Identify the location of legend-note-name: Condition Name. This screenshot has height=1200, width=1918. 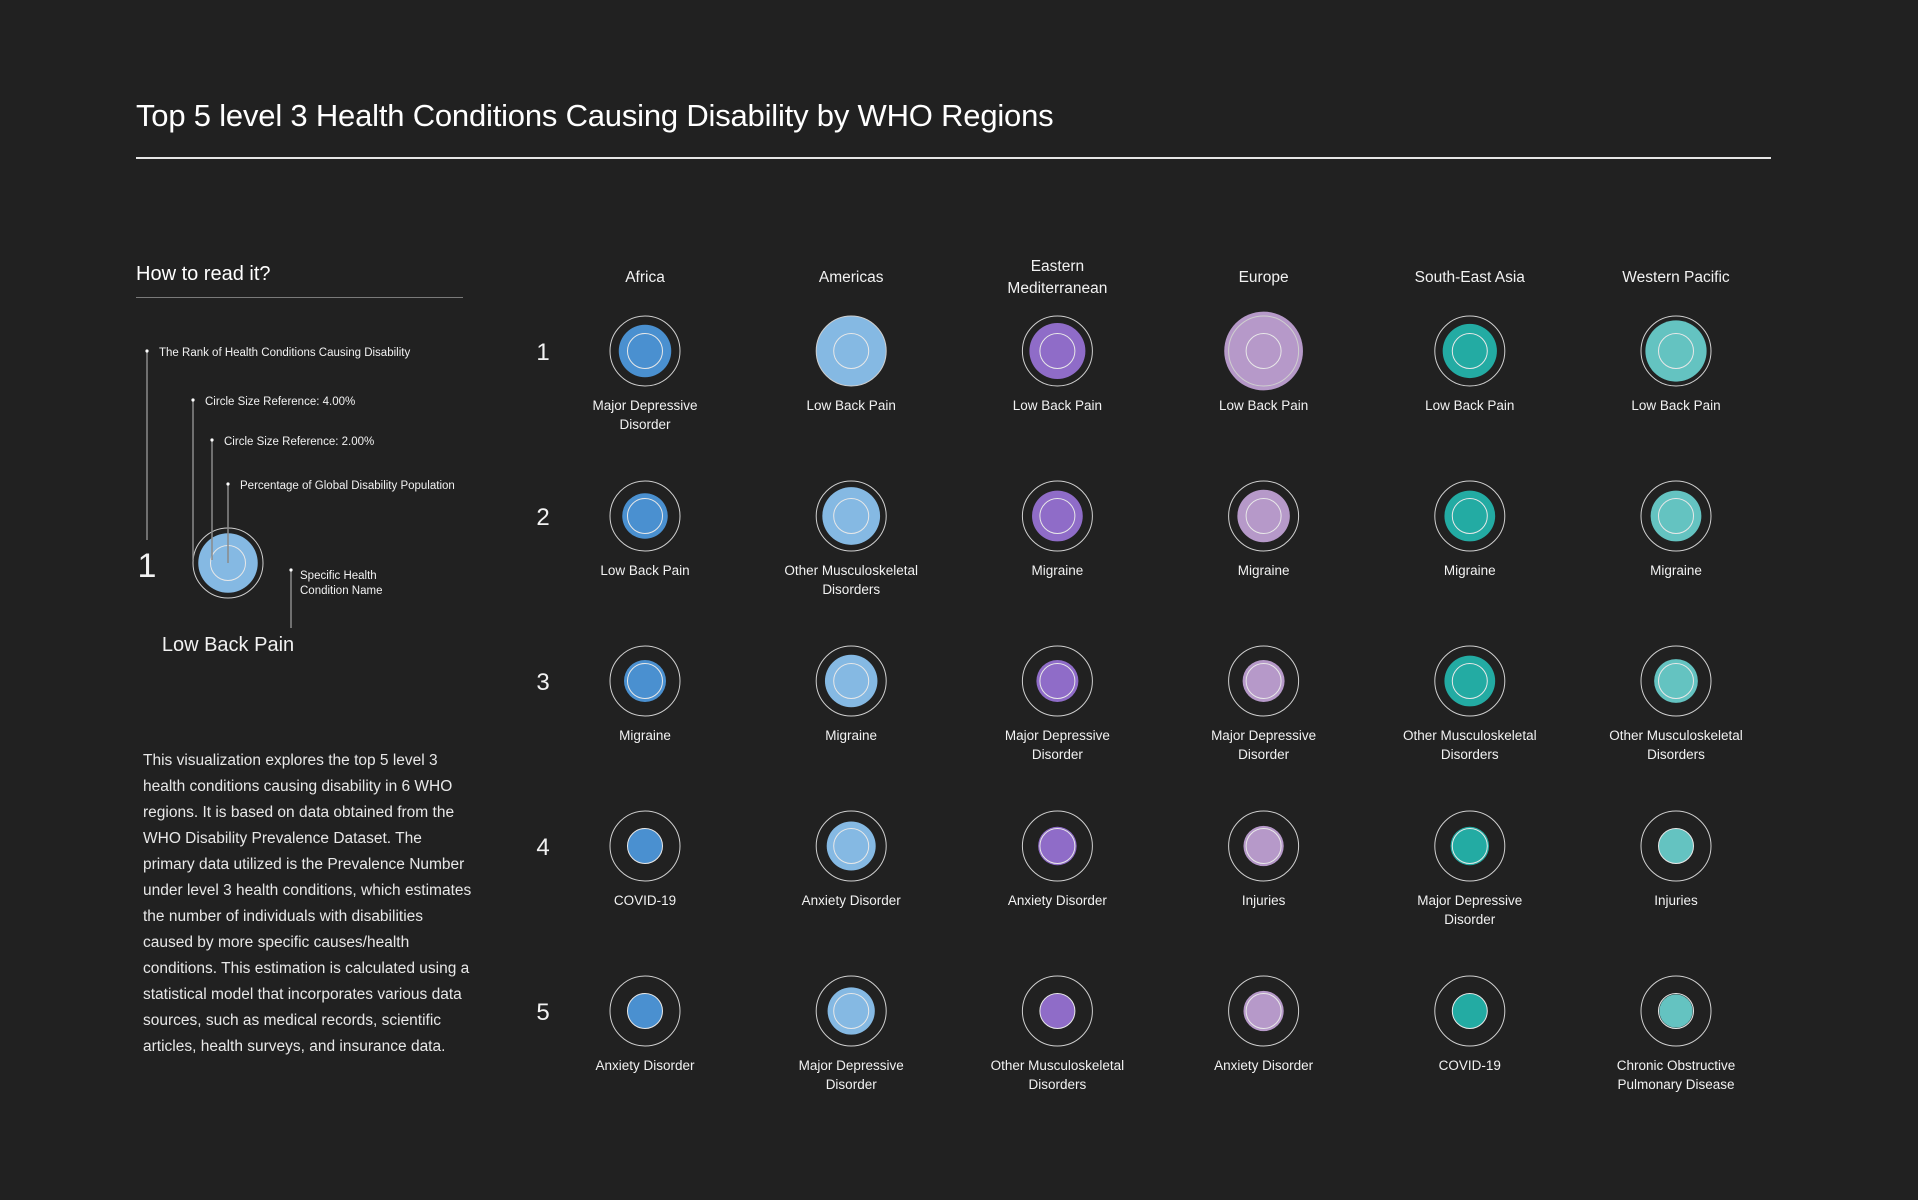
(341, 591).